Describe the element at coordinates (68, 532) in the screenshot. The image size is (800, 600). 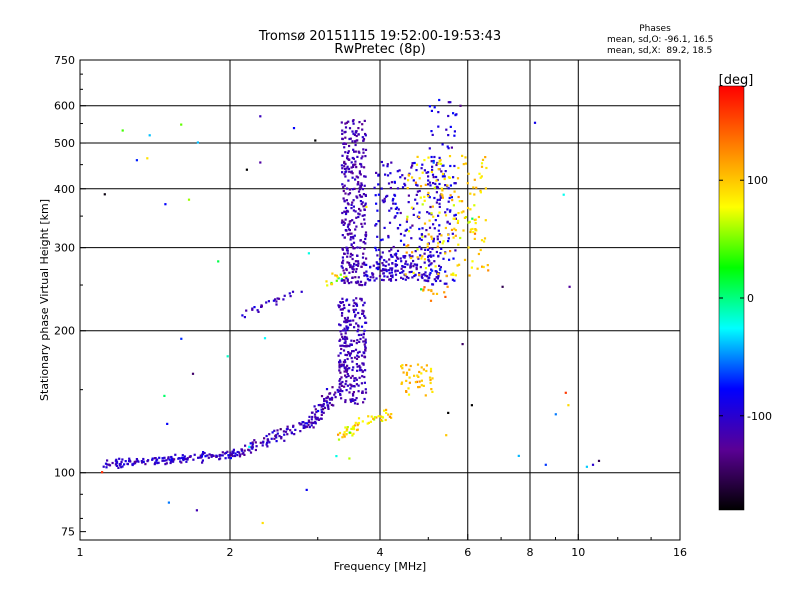
I see `y-tick-label: 75` at that location.